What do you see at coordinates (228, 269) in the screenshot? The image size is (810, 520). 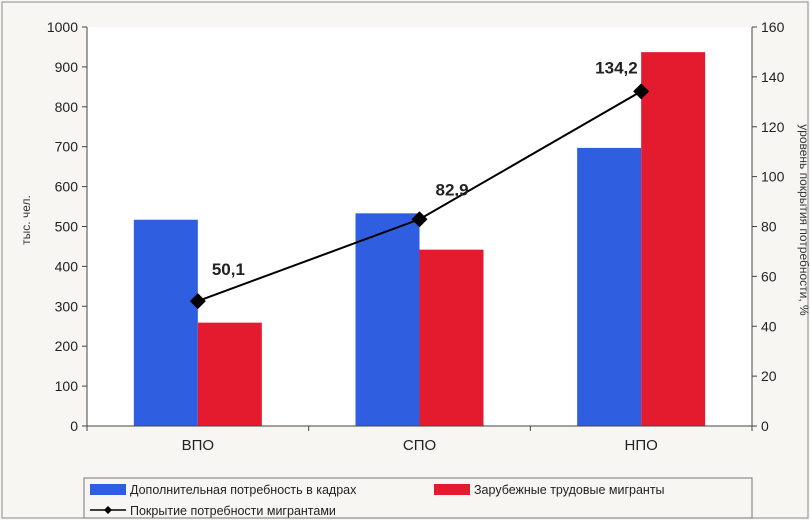 I see `coverage-data-label-0: 50,1` at bounding box center [228, 269].